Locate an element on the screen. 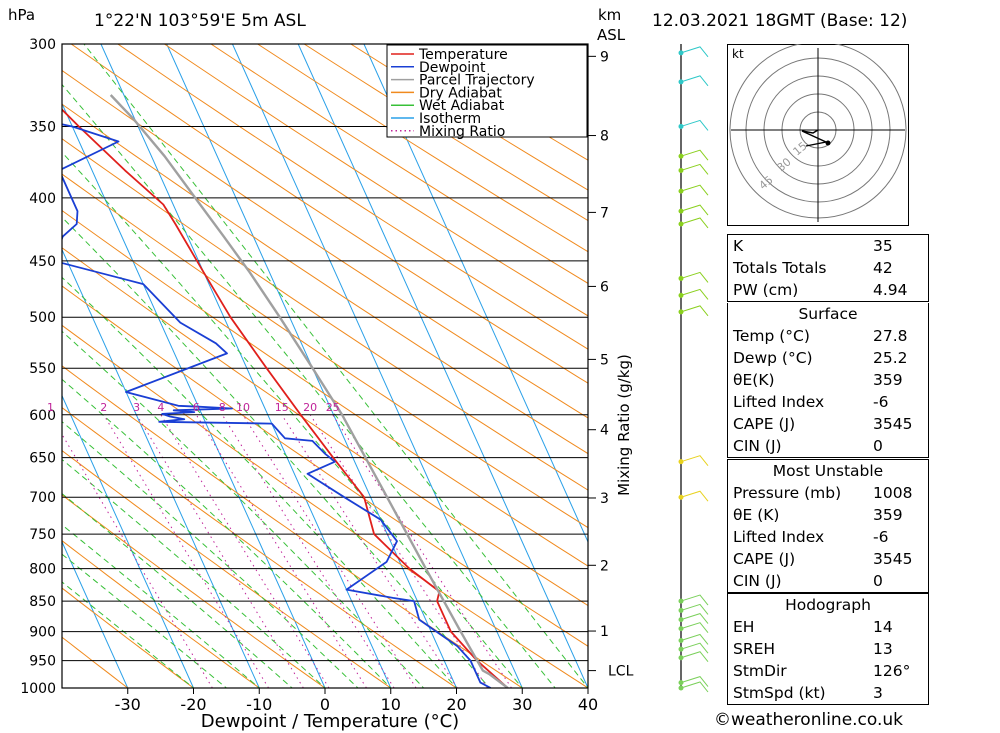 This screenshot has height=733, width=1000. wet-adiabat-line is located at coordinates (177, 590).